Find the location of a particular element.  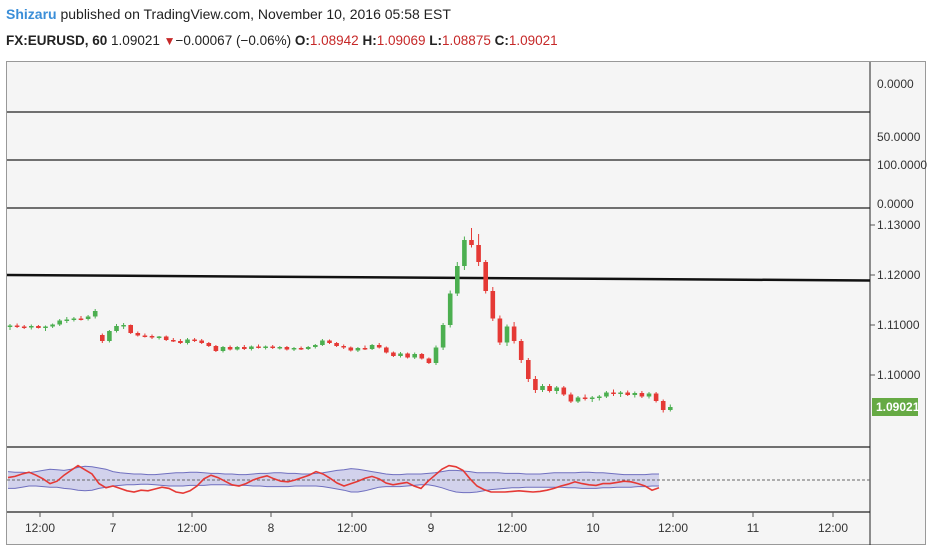

symbol-interval: FX:EURUSD, 60 is located at coordinates (57, 40).